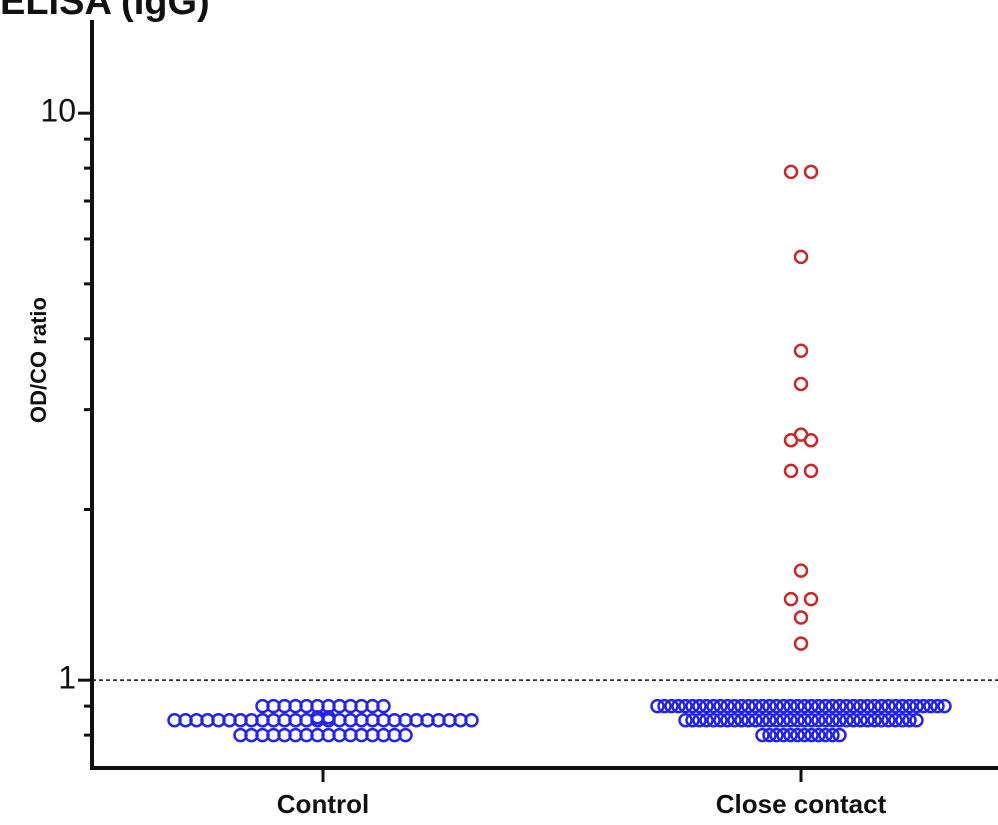 This screenshot has width=998, height=825. What do you see at coordinates (323, 804) in the screenshot?
I see `x-tick-label: Control` at bounding box center [323, 804].